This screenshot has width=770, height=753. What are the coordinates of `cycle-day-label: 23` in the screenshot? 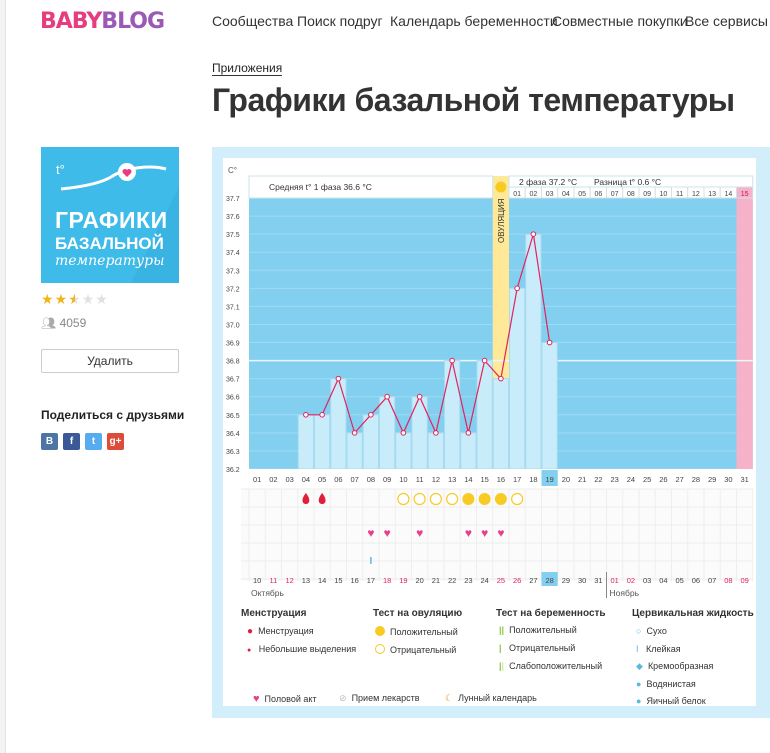 It's located at (614, 479).